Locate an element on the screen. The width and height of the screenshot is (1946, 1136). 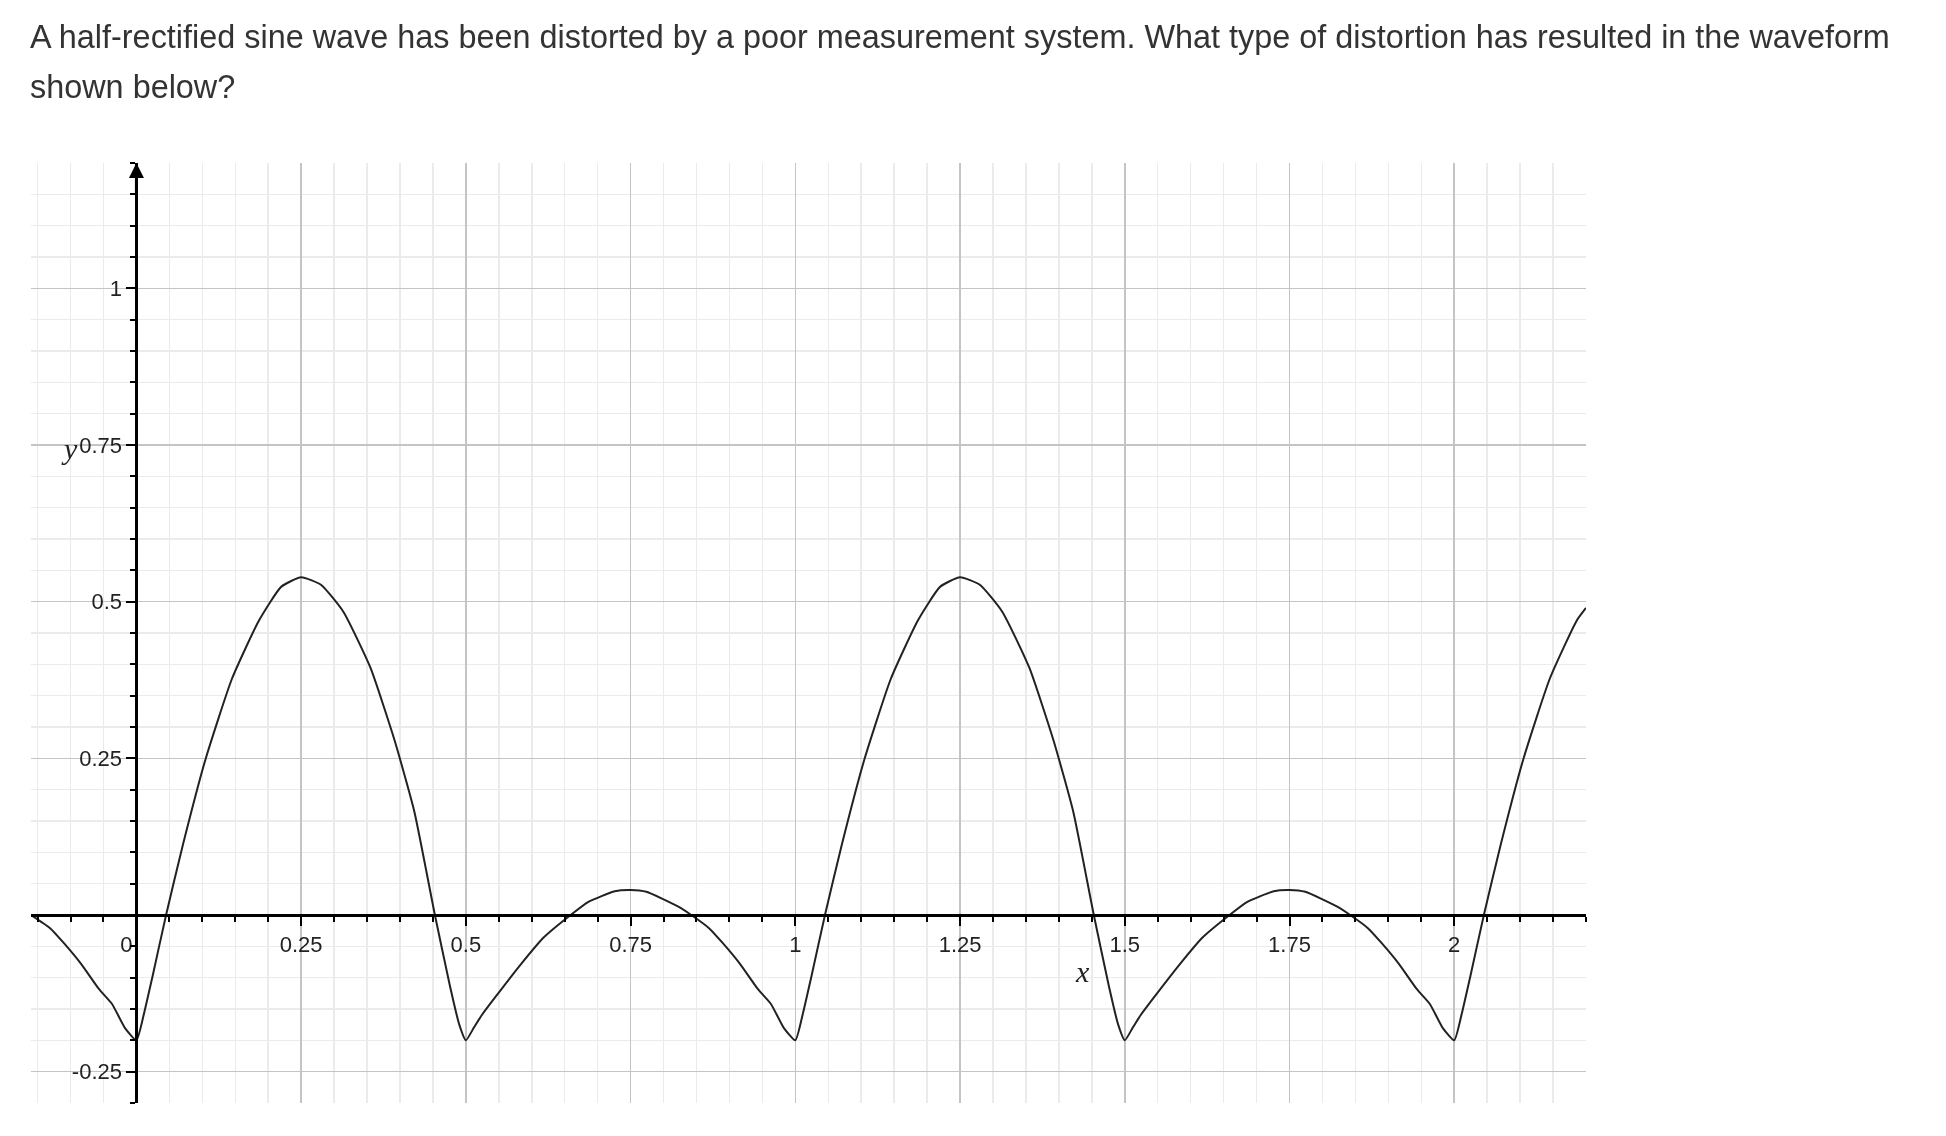
x-tick-label: 0 is located at coordinates (126, 945).